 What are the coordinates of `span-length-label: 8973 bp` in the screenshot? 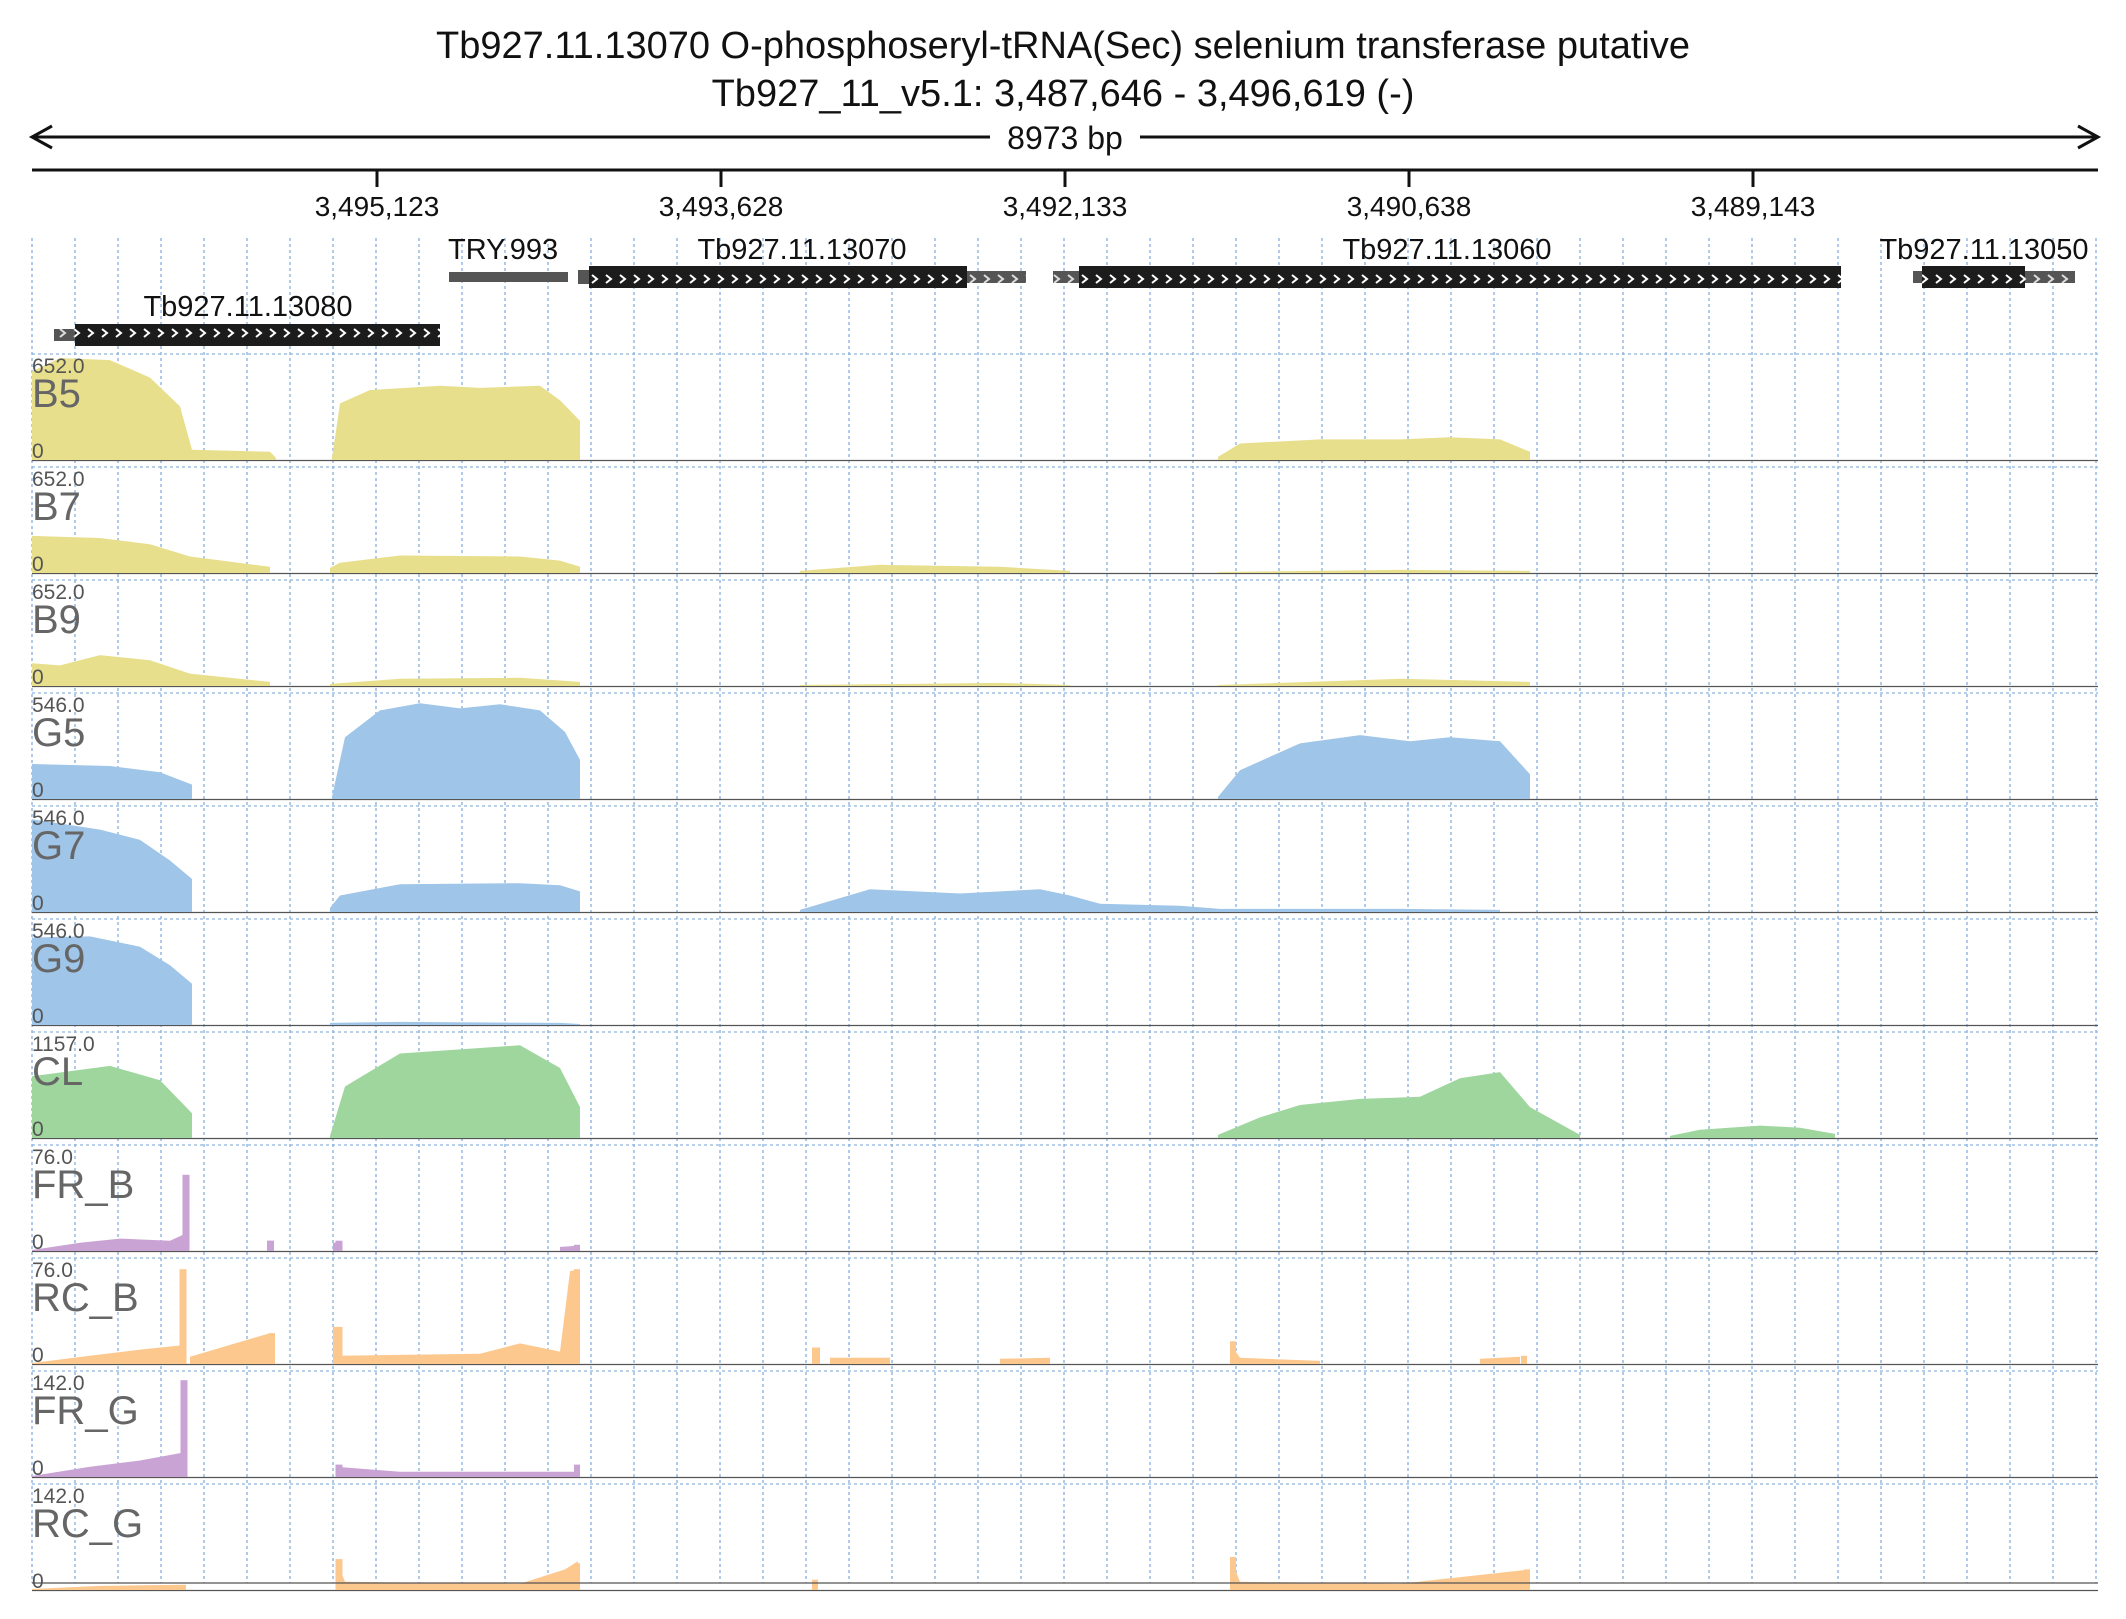 It's located at (1065, 138).